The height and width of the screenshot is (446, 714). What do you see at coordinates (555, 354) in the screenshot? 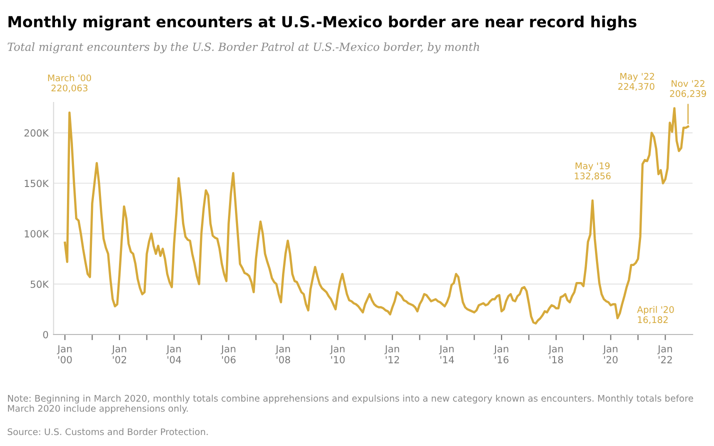
I see `x-tick-label: Jan '18` at bounding box center [555, 354].